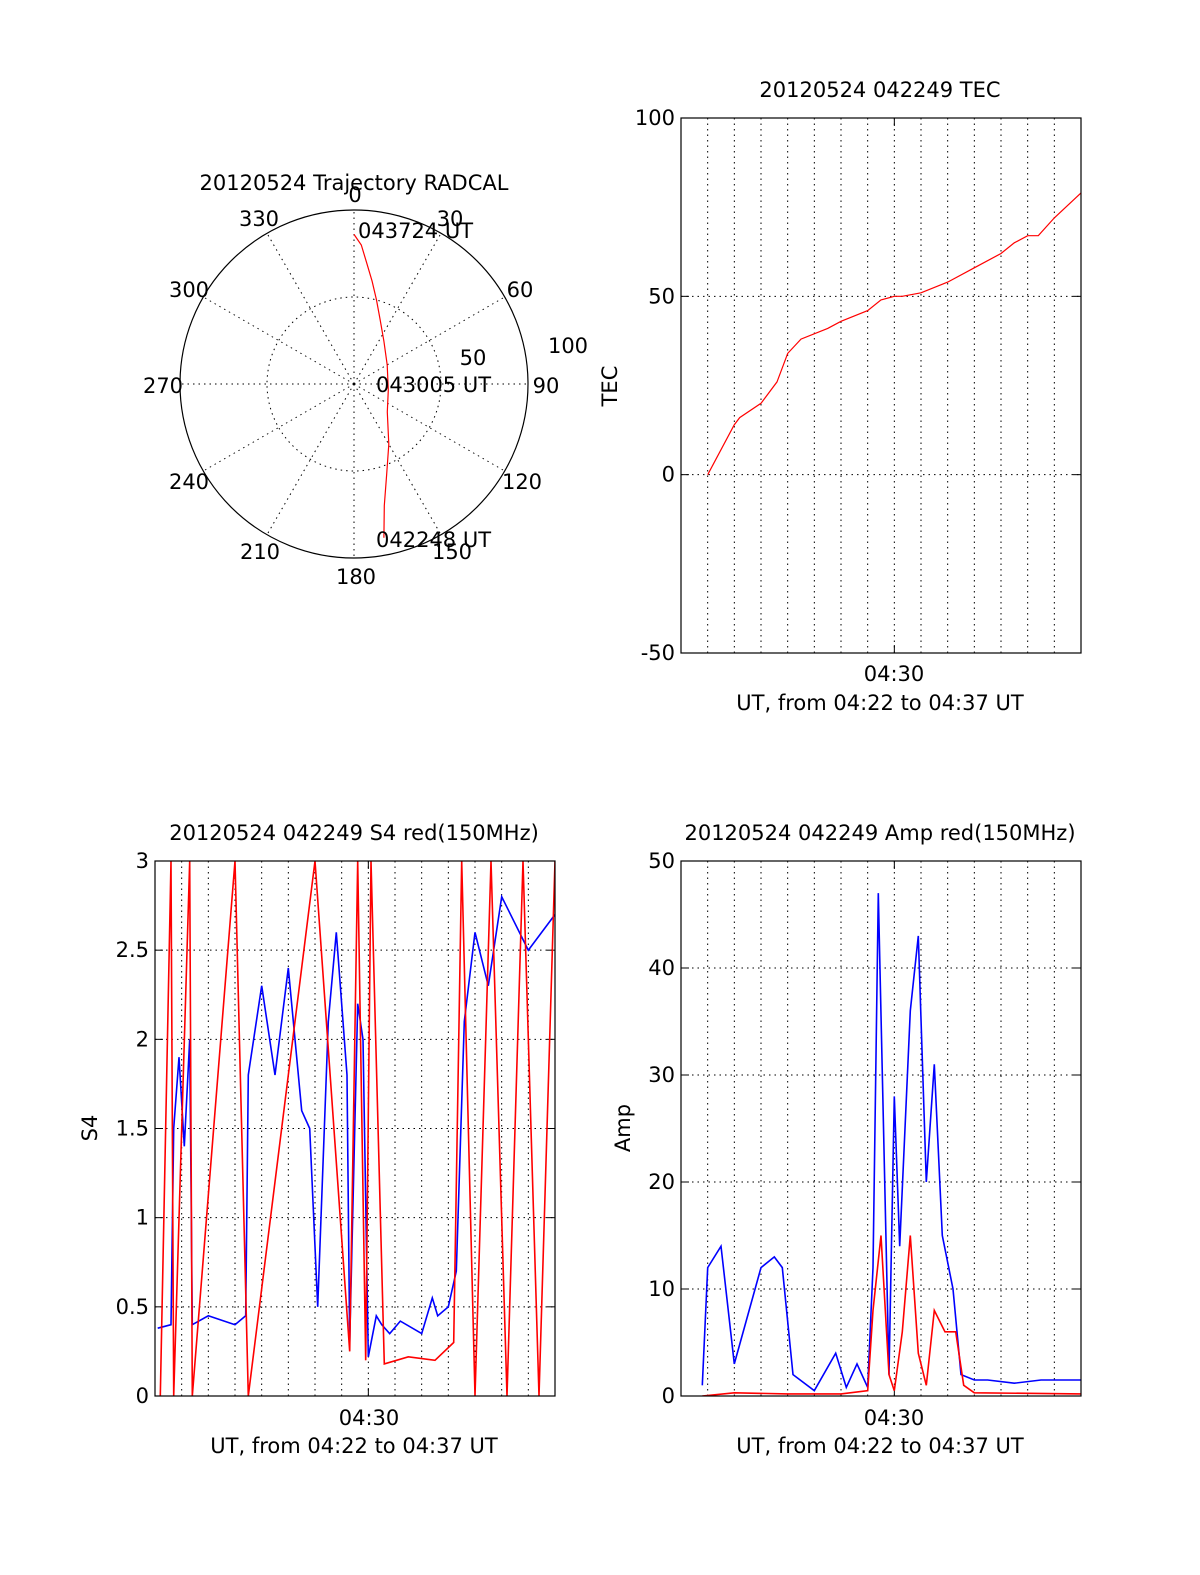  What do you see at coordinates (880, 703) in the screenshot?
I see `tec-xlabel: UT, from 04:22 to 04:37 UT` at bounding box center [880, 703].